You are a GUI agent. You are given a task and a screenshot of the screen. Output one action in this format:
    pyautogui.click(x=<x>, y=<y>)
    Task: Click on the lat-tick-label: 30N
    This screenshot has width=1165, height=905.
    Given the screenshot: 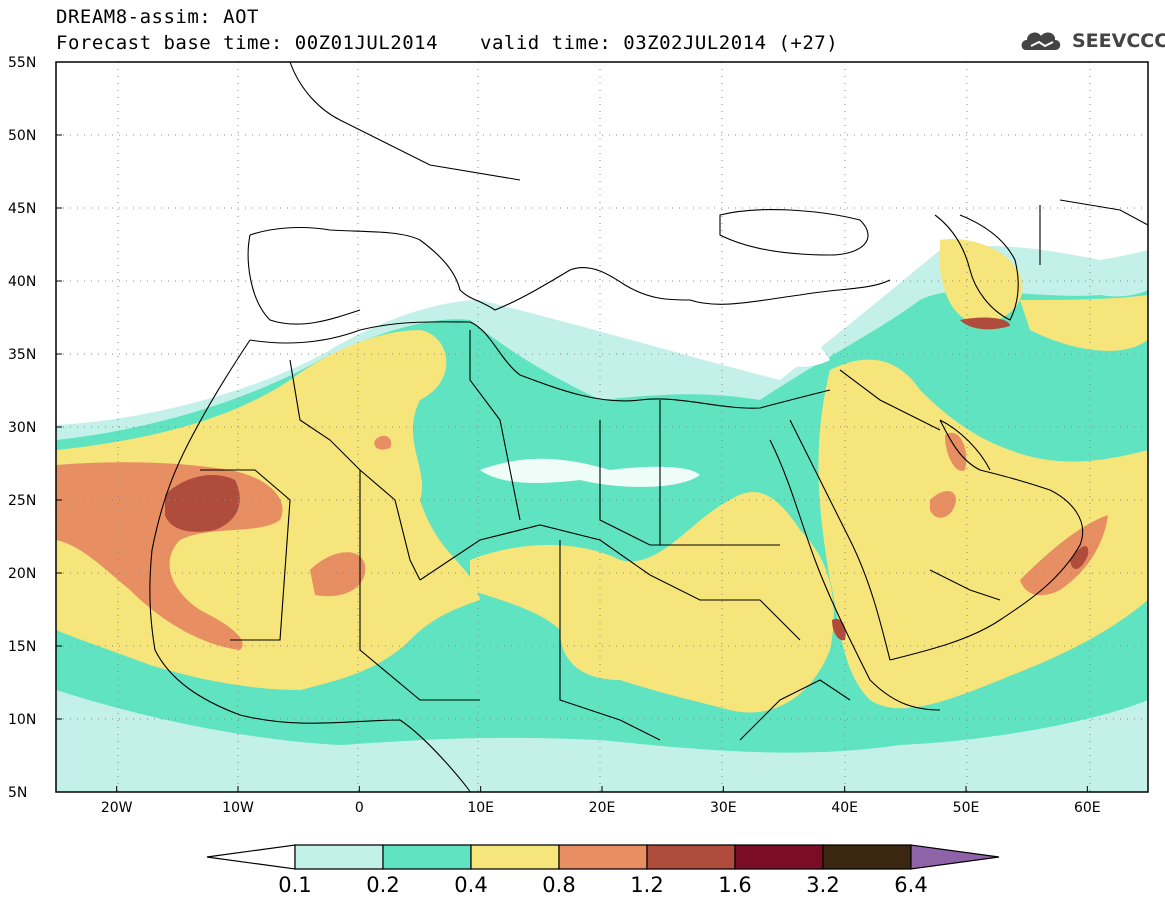 What is the action you would take?
    pyautogui.click(x=22, y=428)
    